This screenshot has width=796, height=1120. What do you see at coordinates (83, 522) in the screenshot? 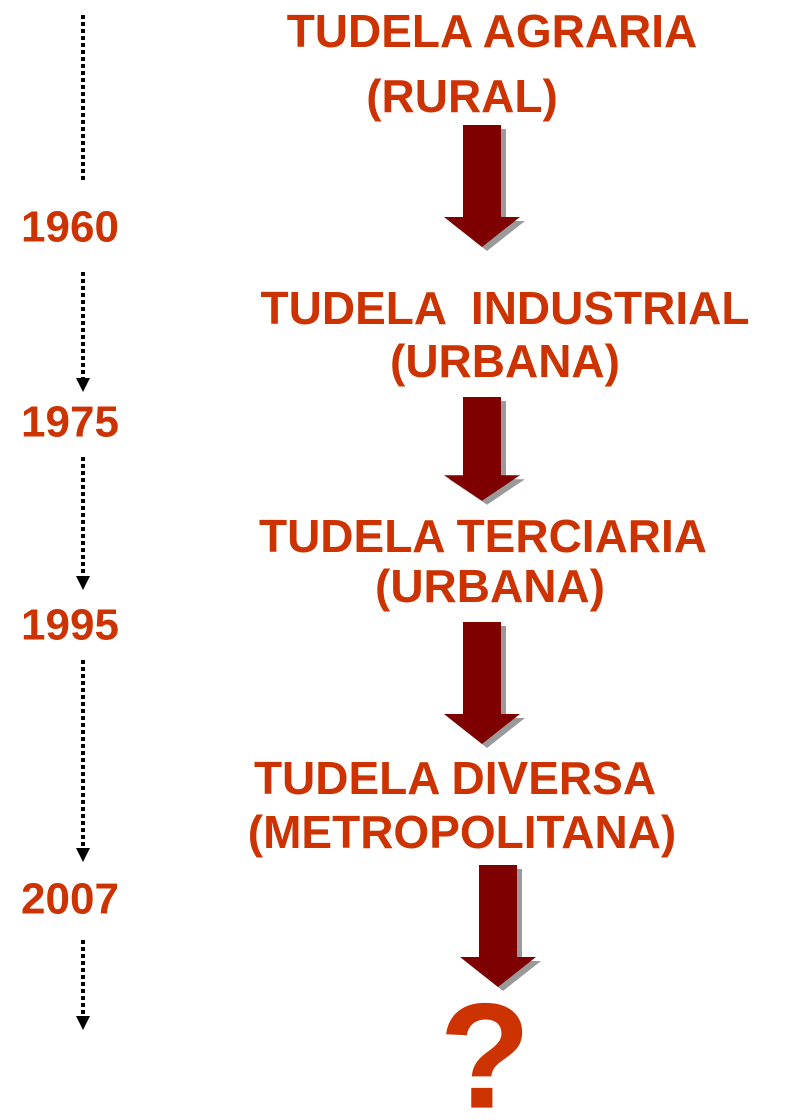
I see `timeline` at bounding box center [83, 522].